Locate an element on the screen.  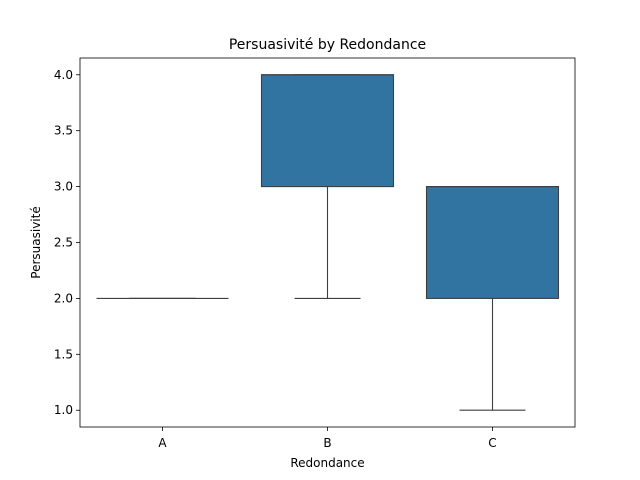
x-tick-label: C is located at coordinates (492, 443).